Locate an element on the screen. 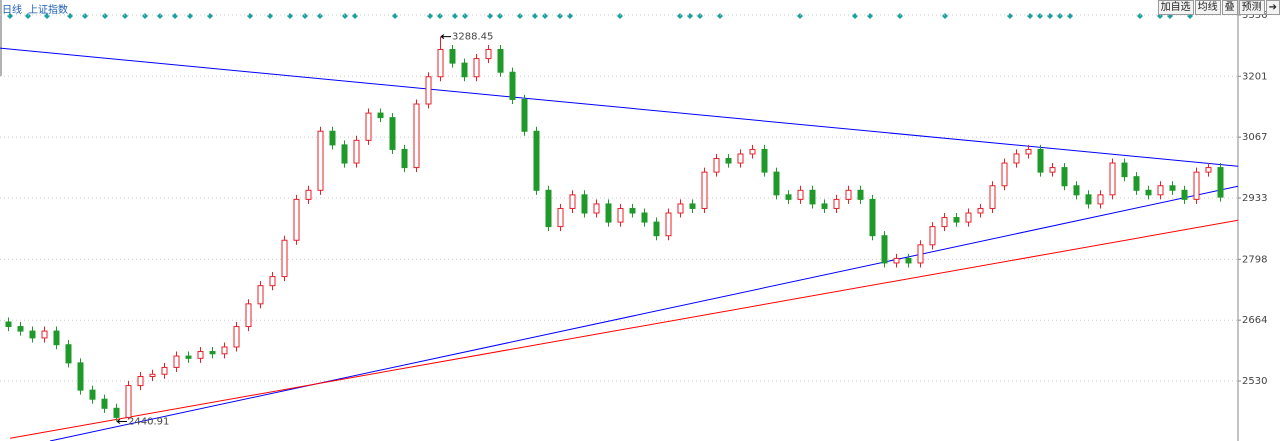 The width and height of the screenshot is (1280, 441). y-tick-label: 2933 is located at coordinates (1254, 198).